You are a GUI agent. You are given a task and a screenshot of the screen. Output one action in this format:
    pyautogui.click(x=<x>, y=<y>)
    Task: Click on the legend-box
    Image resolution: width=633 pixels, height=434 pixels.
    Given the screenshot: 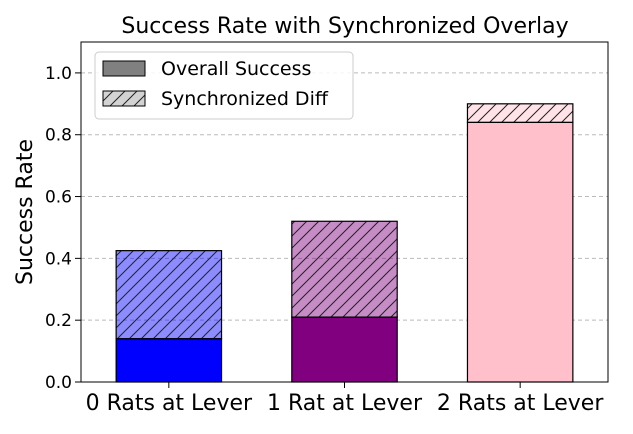 What is the action you would take?
    pyautogui.click(x=224, y=85)
    